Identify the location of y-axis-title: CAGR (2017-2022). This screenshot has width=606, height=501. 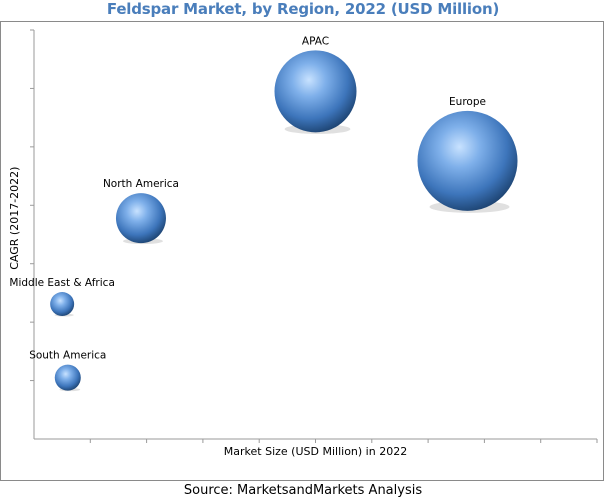
(14, 218).